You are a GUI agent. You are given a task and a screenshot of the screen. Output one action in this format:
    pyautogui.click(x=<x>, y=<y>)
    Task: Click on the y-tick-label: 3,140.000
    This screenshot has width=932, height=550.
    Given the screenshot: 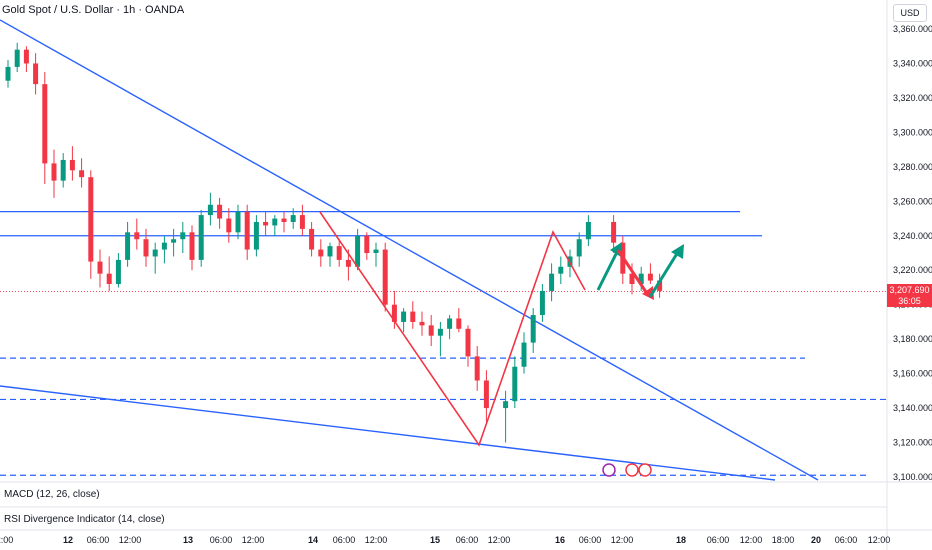 What is the action you would take?
    pyautogui.click(x=912, y=408)
    